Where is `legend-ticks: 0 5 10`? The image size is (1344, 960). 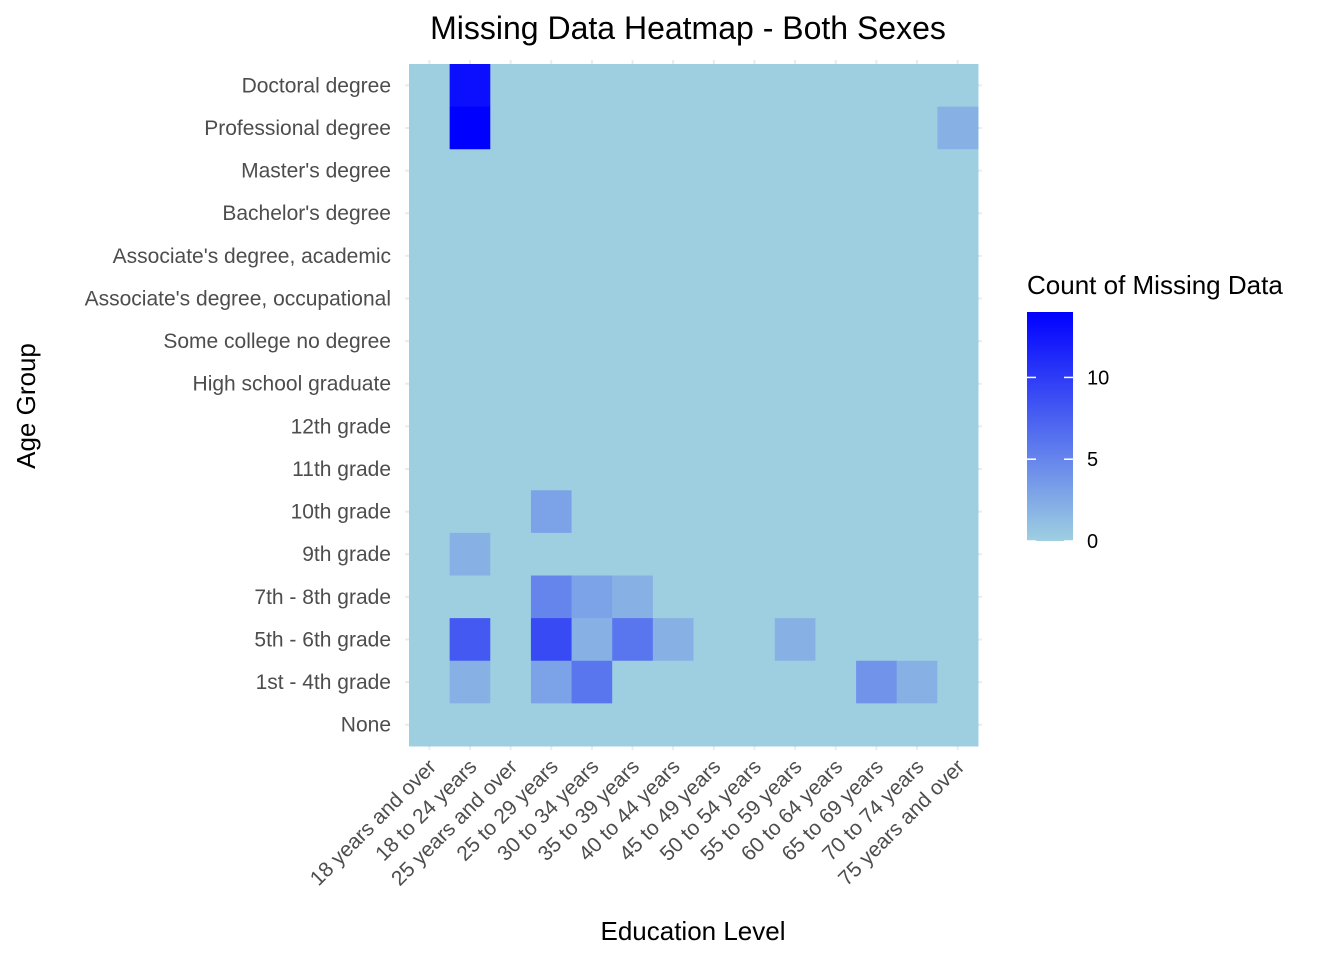
legend-ticks: 0 5 10 is located at coordinates (1068, 460).